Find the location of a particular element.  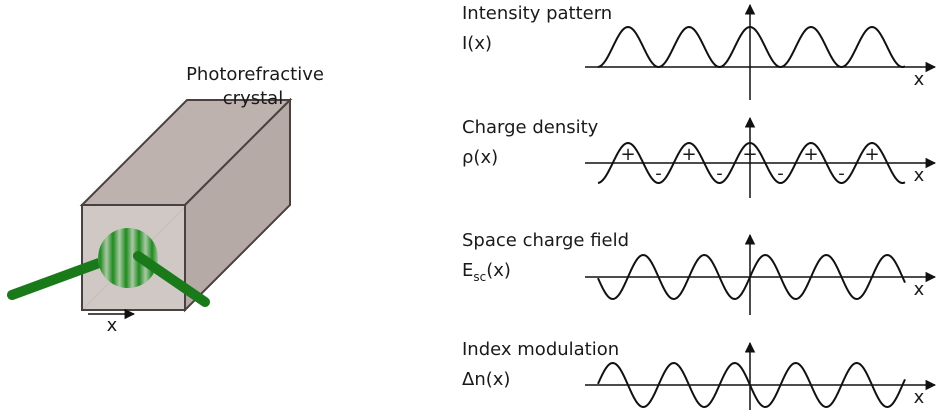

panel-title: Space charge field is located at coordinates (545, 240).